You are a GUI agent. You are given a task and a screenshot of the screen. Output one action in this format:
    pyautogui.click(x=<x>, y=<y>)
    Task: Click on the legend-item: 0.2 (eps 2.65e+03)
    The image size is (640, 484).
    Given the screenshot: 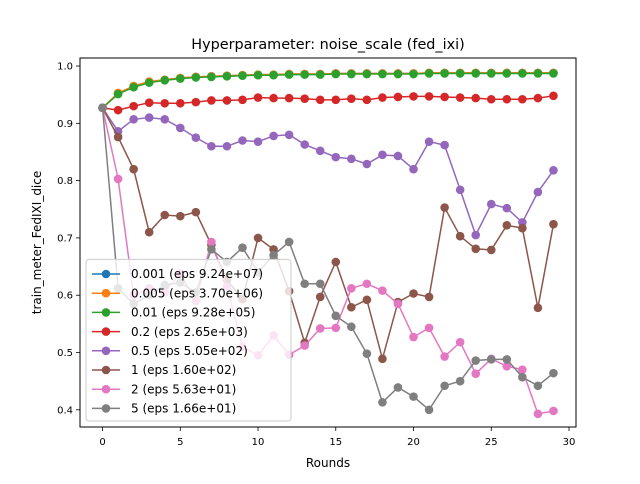 What is the action you would take?
    pyautogui.click(x=170, y=332)
    